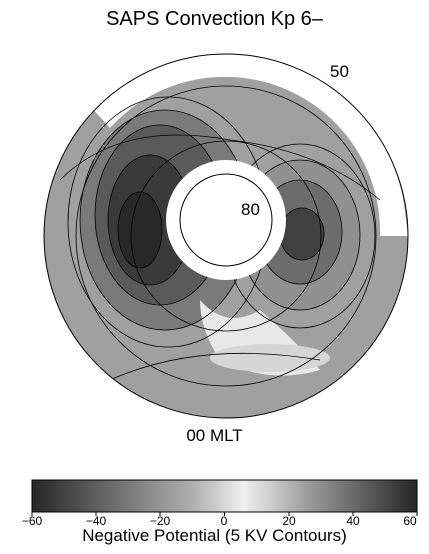 This screenshot has height=554, width=429. What do you see at coordinates (214, 435) in the screenshot?
I see `mlt-label: 00 MLT` at bounding box center [214, 435].